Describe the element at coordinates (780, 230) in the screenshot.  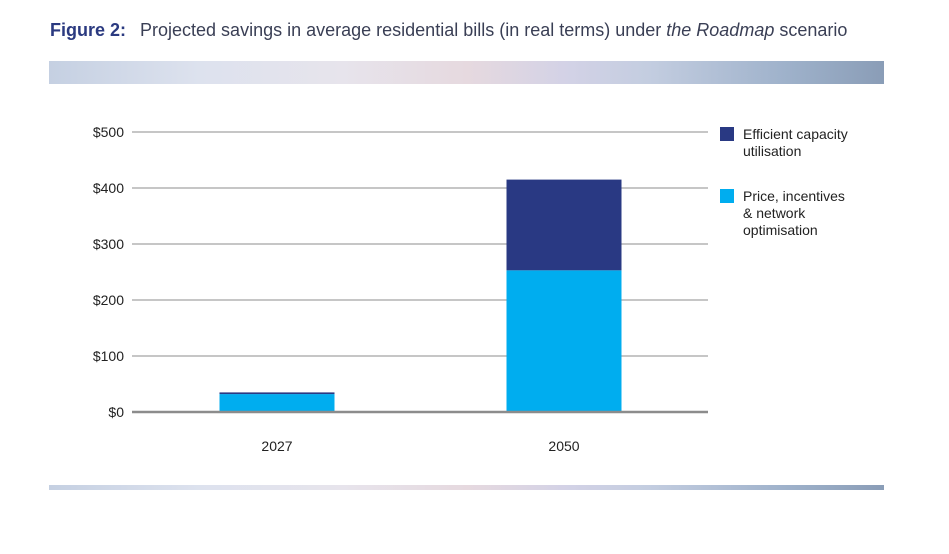
I see `legend-label: optimisation` at that location.